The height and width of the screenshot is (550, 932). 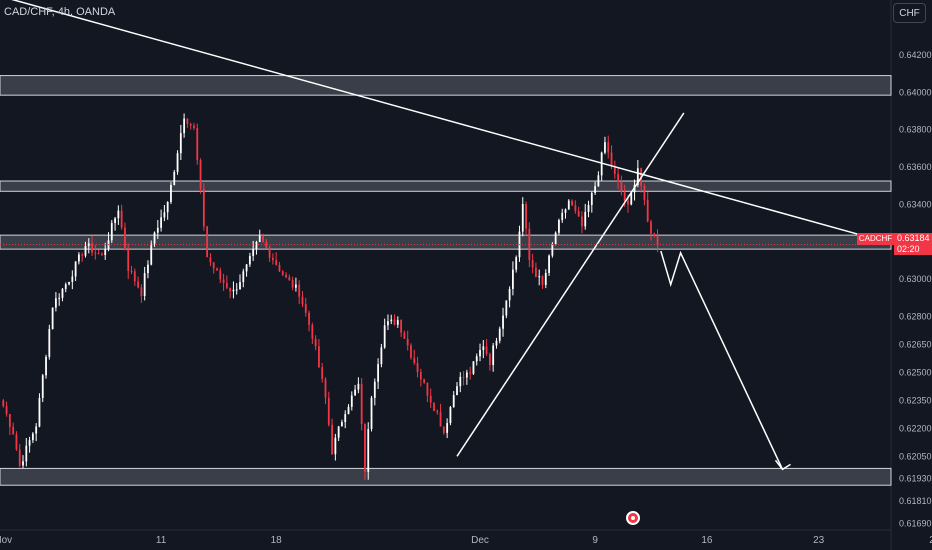 What do you see at coordinates (633, 518) in the screenshot?
I see `economic-event-icon` at bounding box center [633, 518].